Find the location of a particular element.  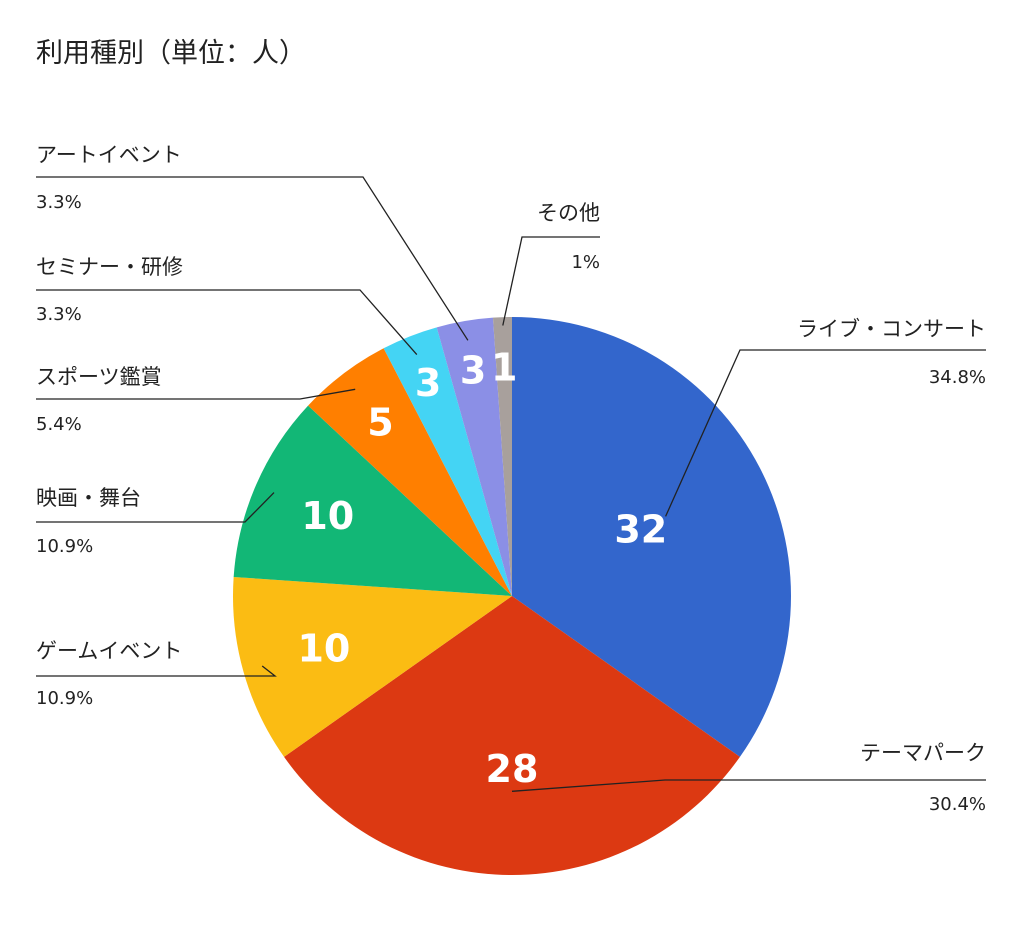

percent-label-4: 5.4% is located at coordinates (59, 424).